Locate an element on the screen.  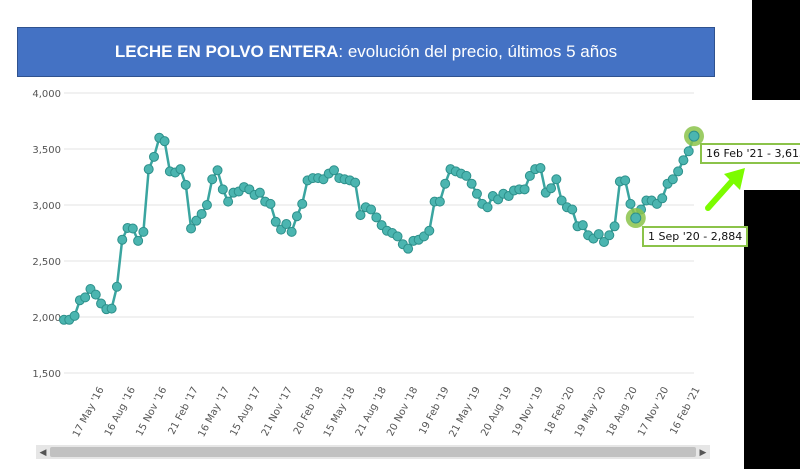
y-tick-label: 1,500 is located at coordinates (46, 374).